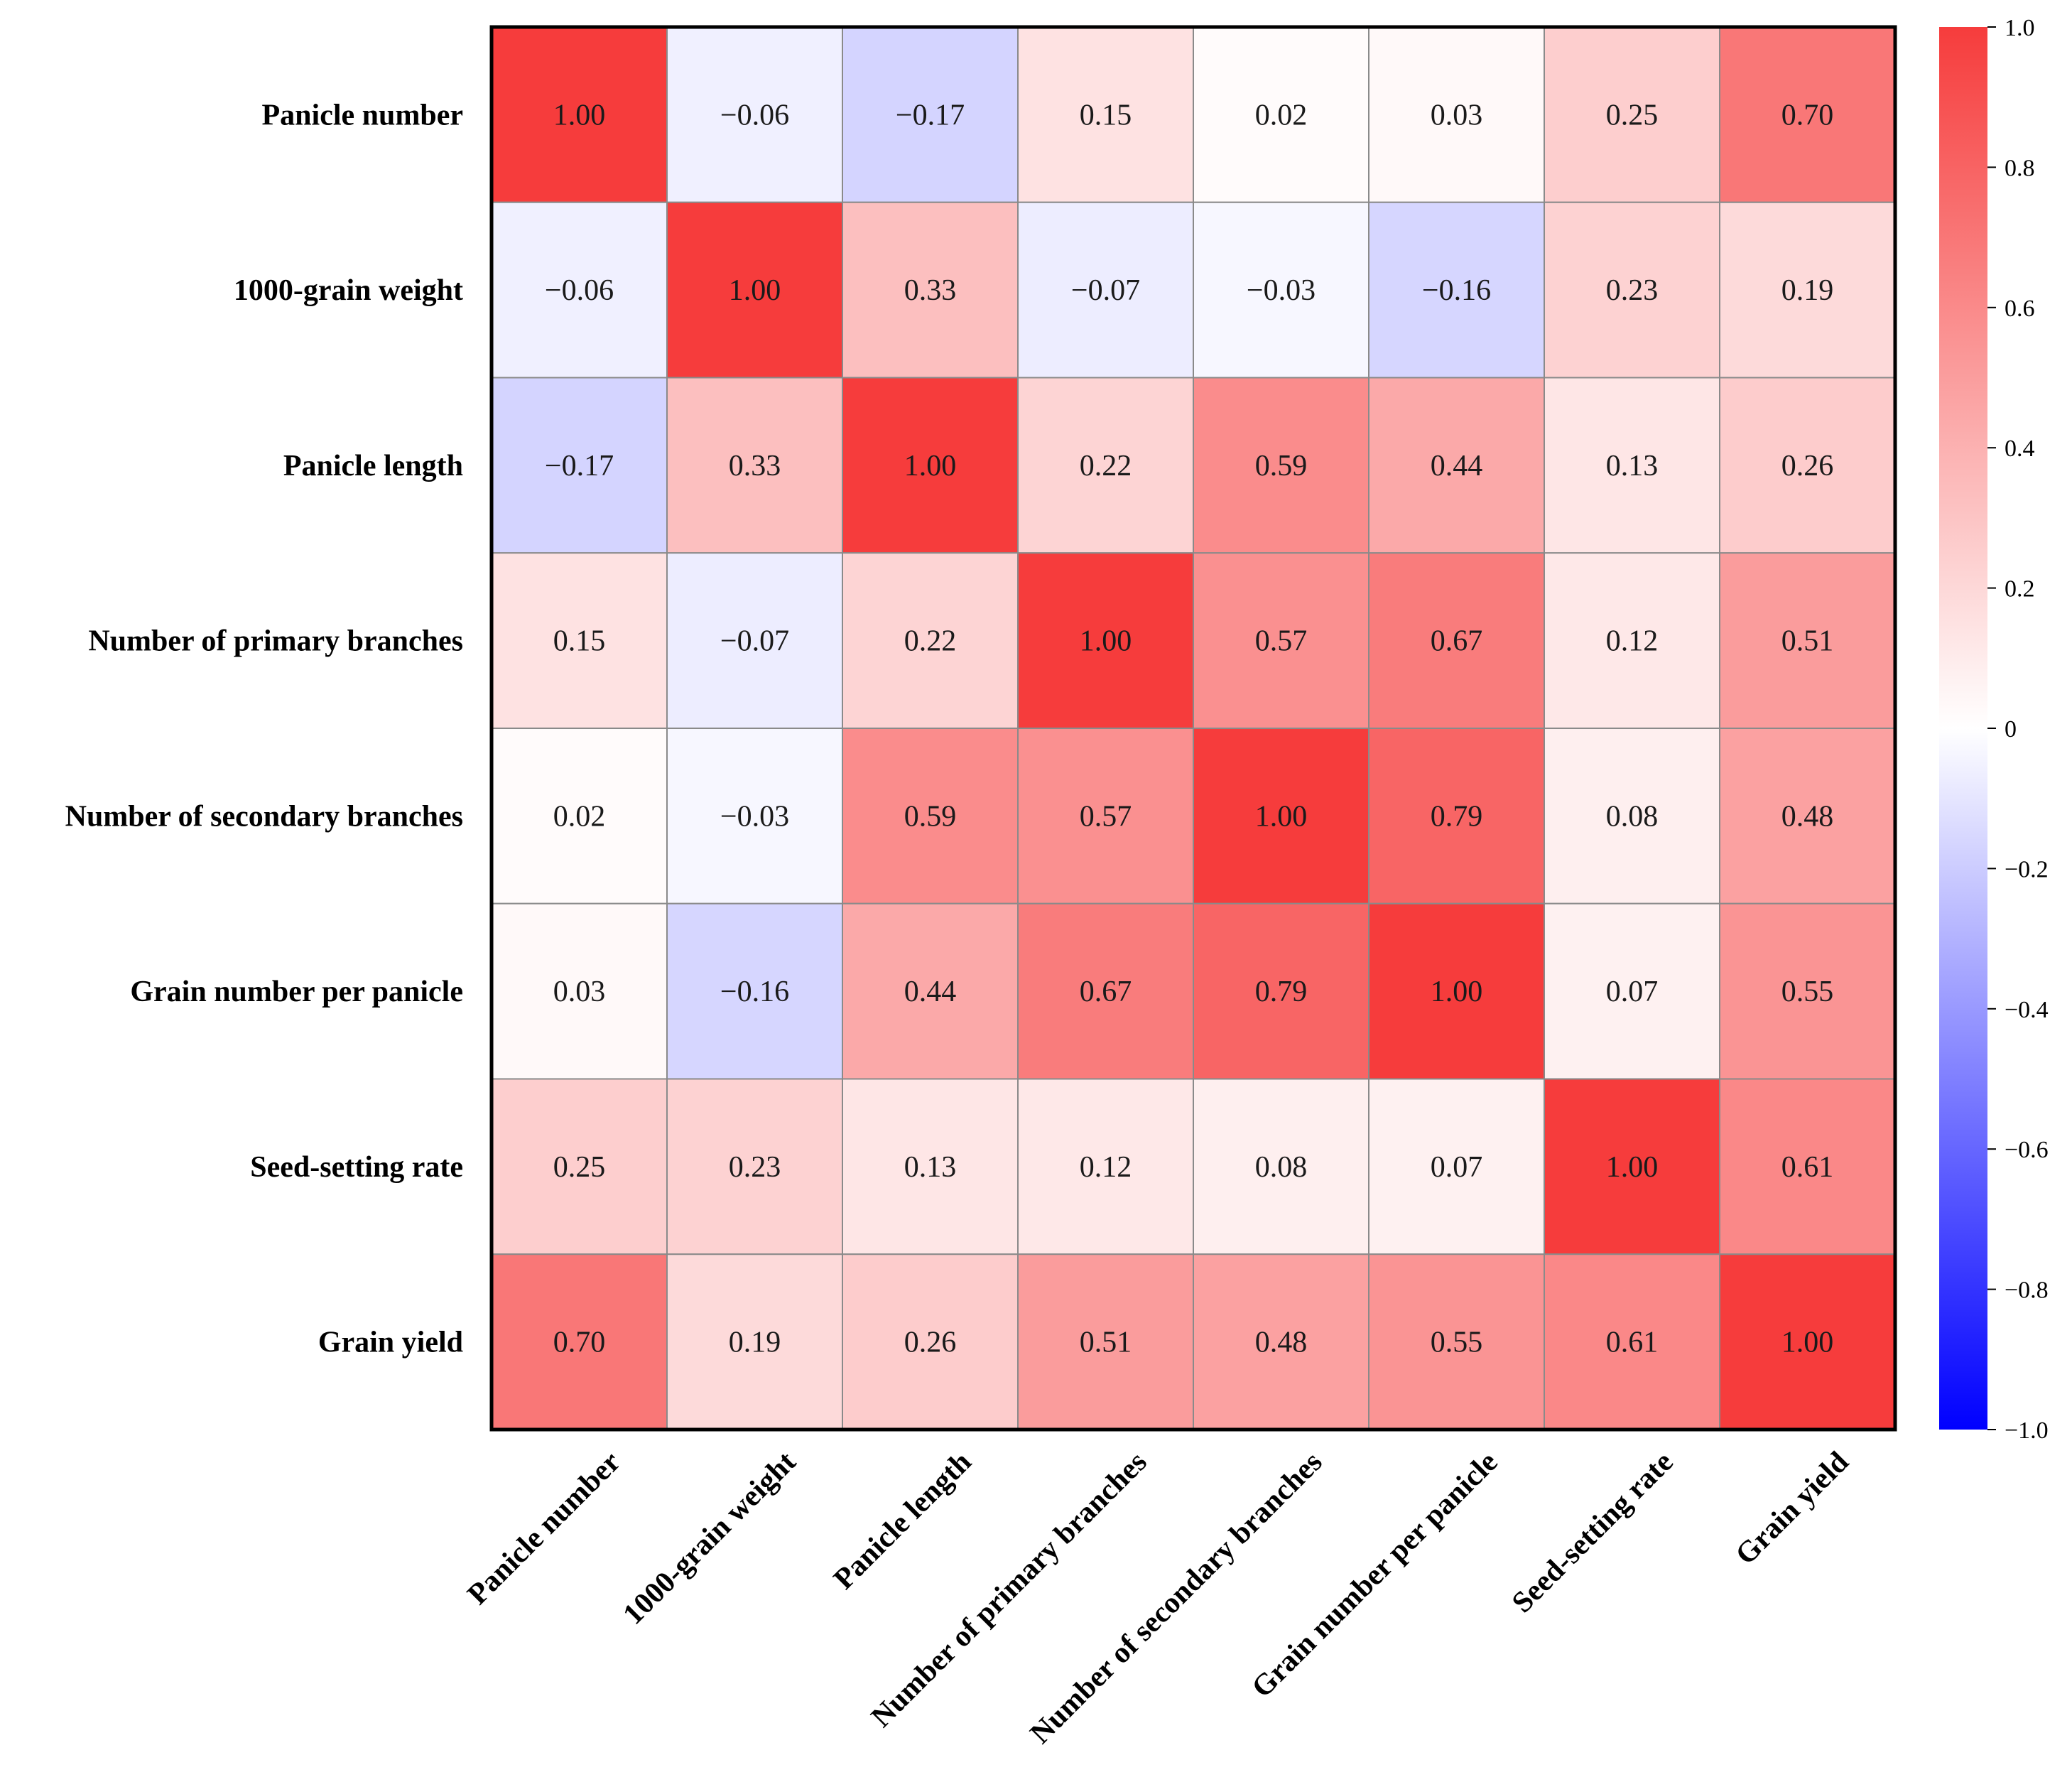 Image resolution: width=2072 pixels, height=1777 pixels. What do you see at coordinates (296, 992) in the screenshot?
I see `row-label: Grain number per panicle` at bounding box center [296, 992].